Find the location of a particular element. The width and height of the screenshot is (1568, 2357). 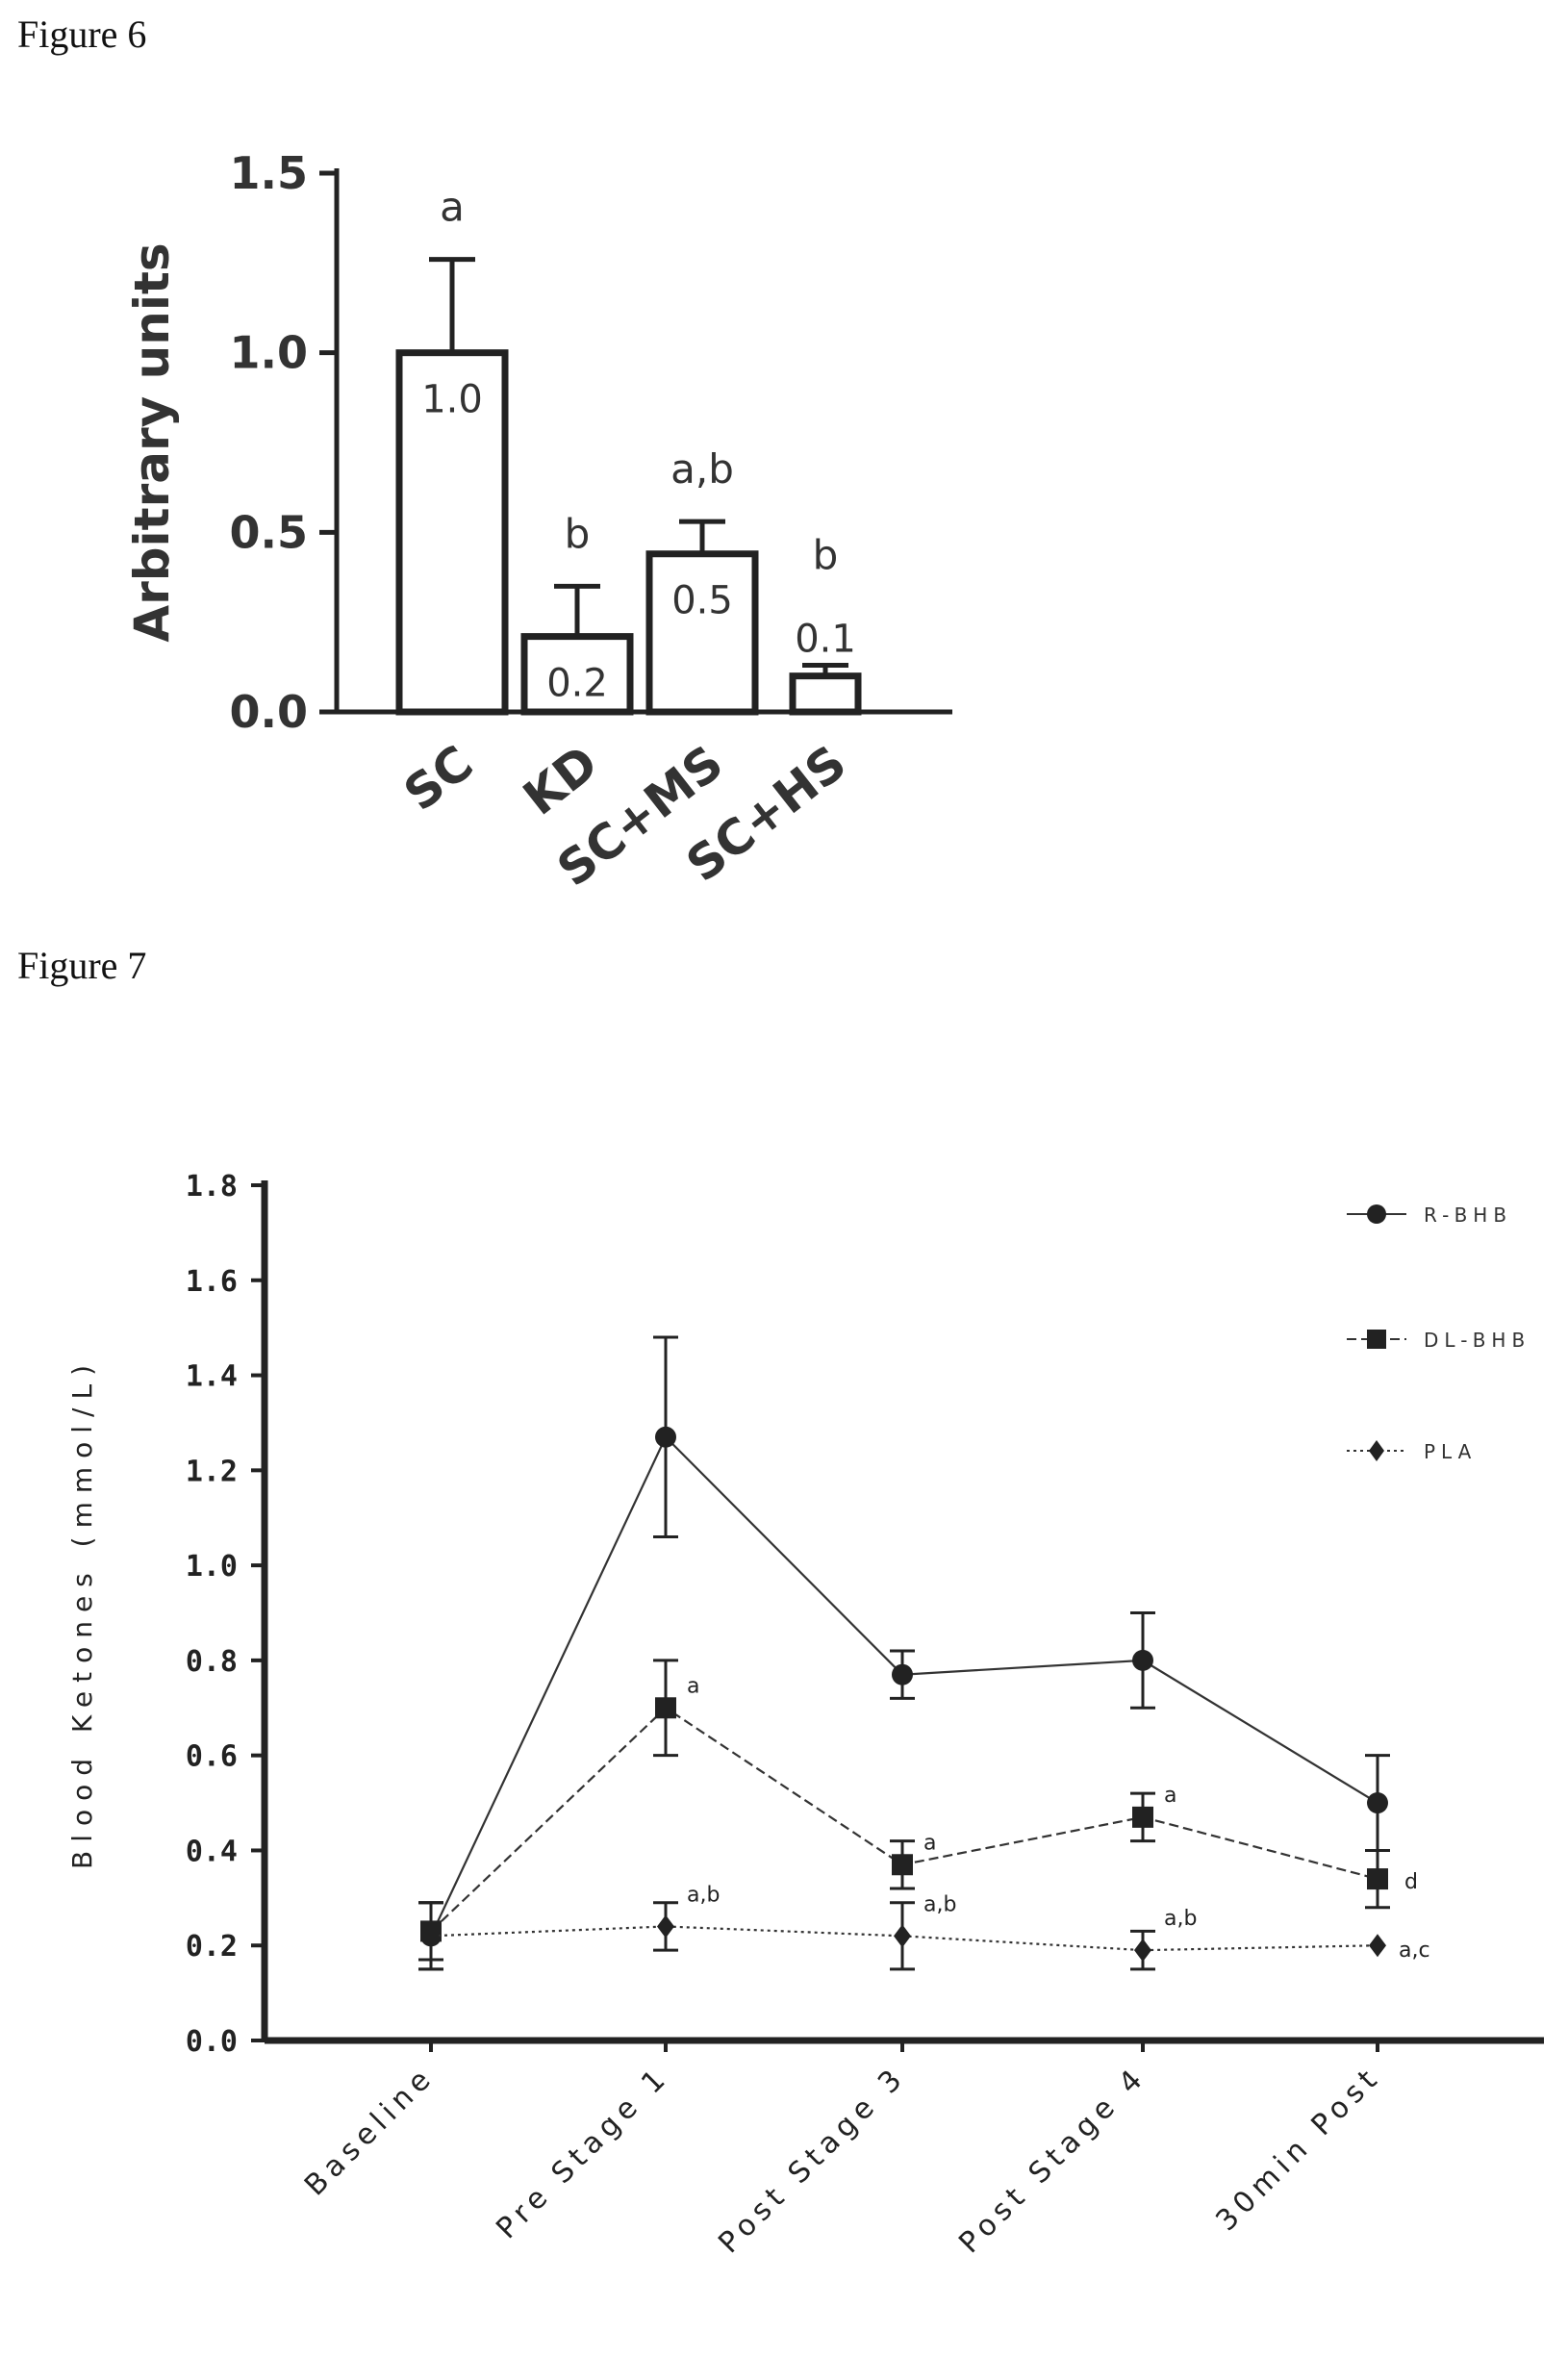

y-tick-label: 0.5 is located at coordinates (269, 532).